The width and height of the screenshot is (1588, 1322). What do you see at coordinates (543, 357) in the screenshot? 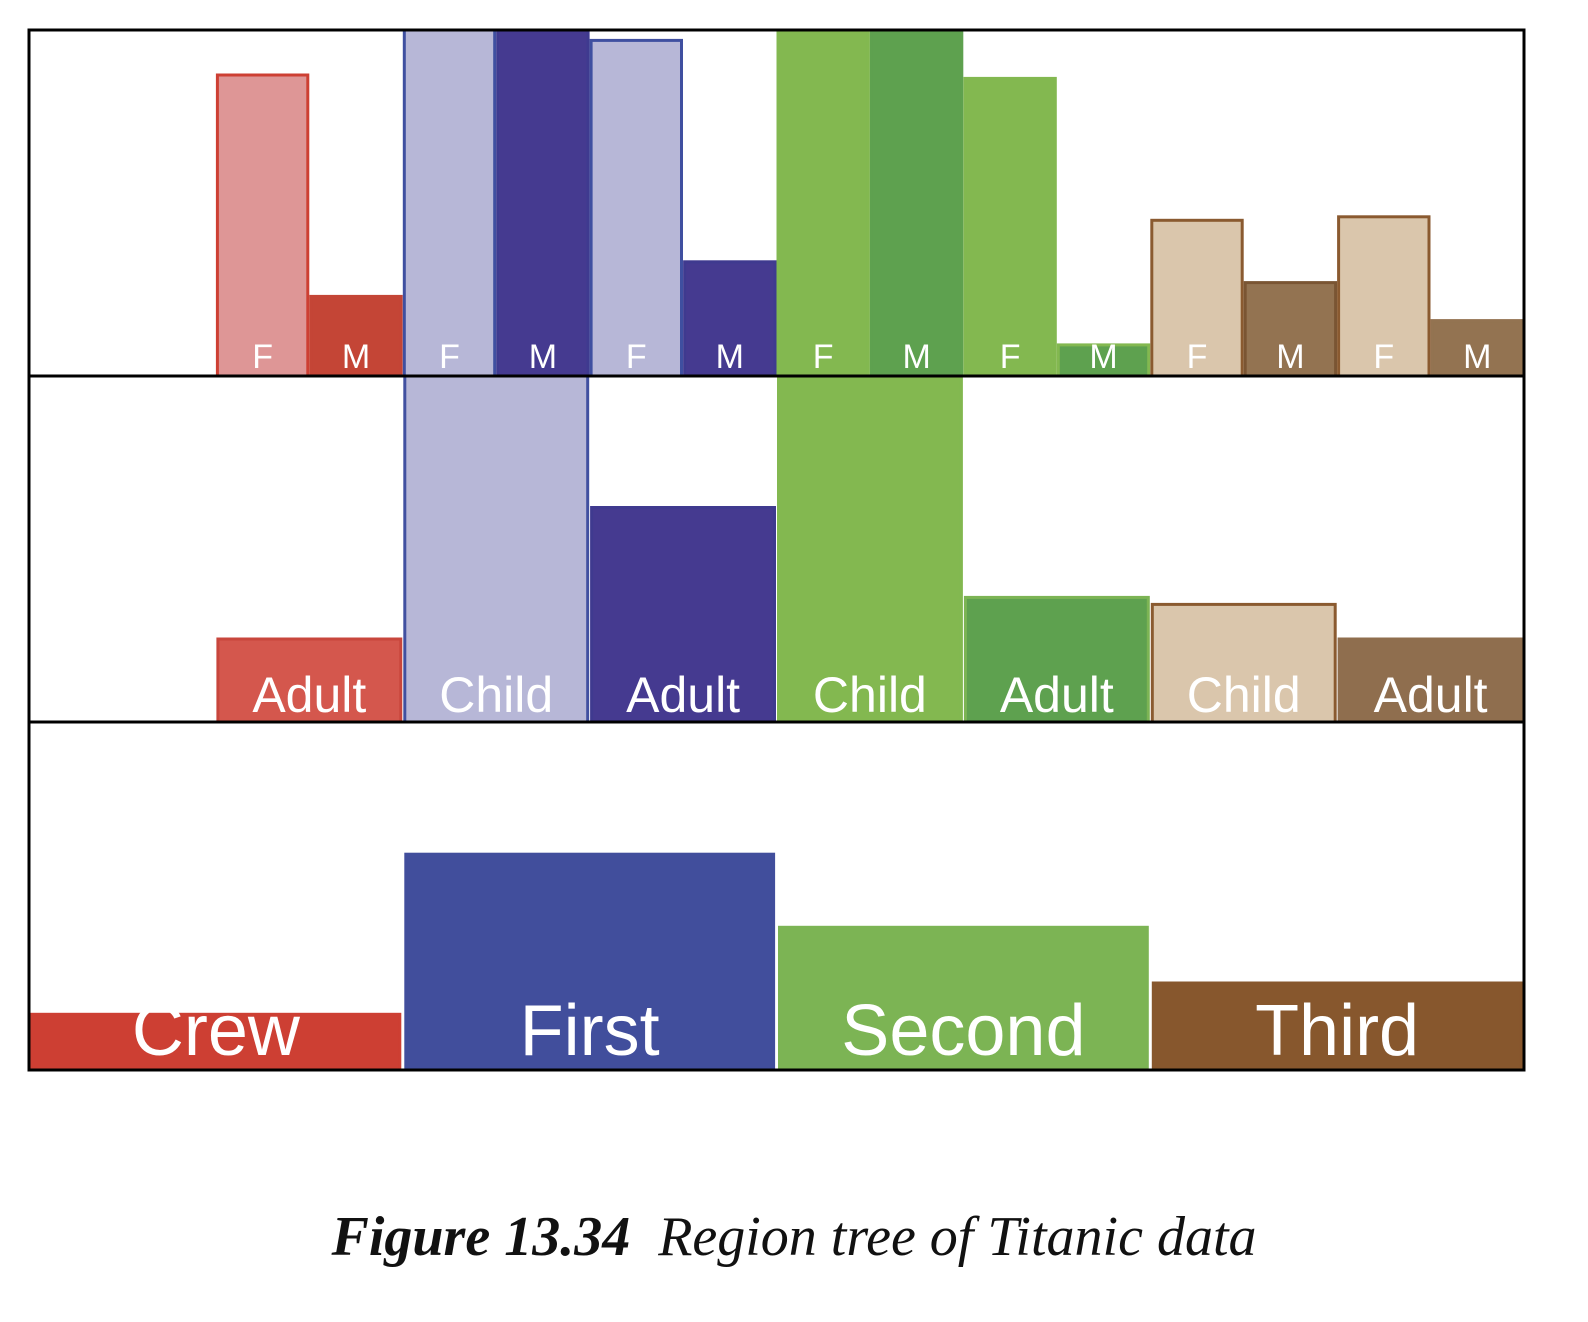
I see `sex-bar-label-5: M` at bounding box center [543, 357].